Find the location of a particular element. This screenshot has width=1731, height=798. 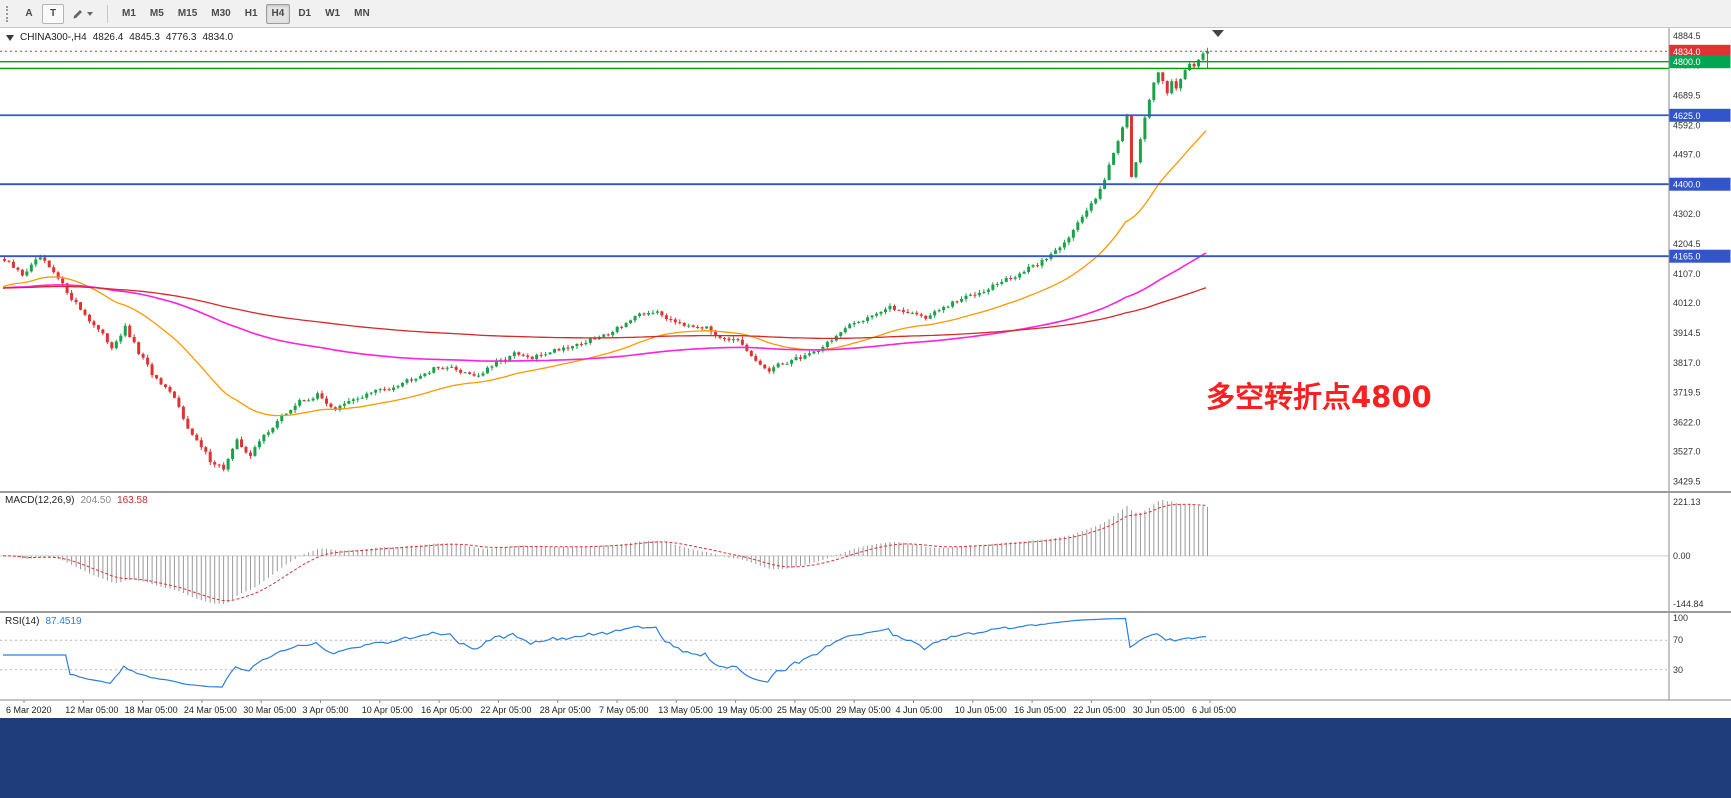

timeframe-button-m15: M15 is located at coordinates (187, 13).